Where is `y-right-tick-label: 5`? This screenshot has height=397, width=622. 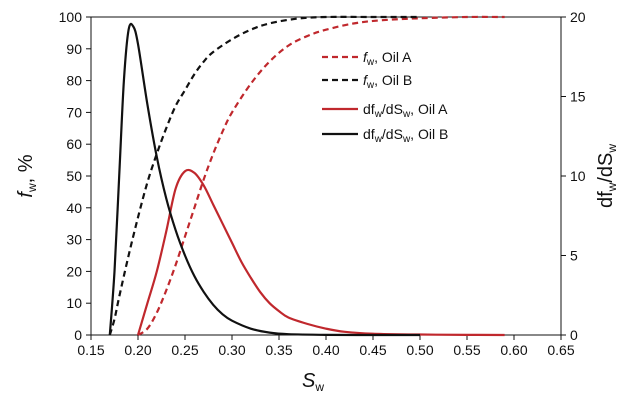 y-right-tick-label: 5 is located at coordinates (574, 256).